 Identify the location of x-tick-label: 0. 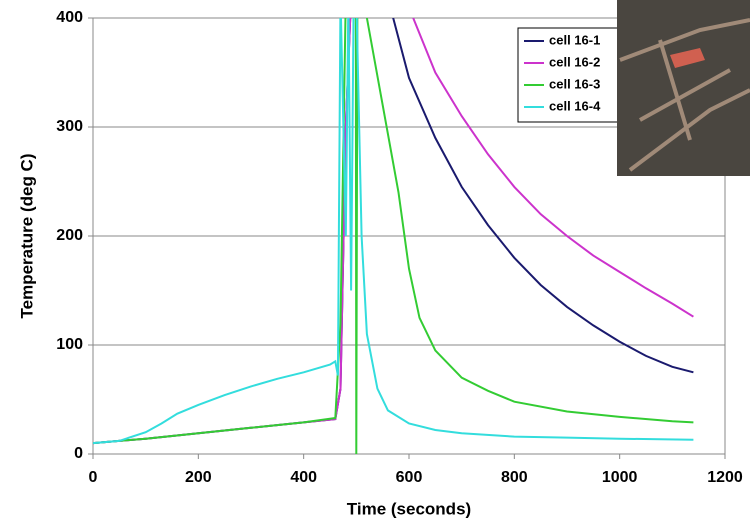
(93, 477).